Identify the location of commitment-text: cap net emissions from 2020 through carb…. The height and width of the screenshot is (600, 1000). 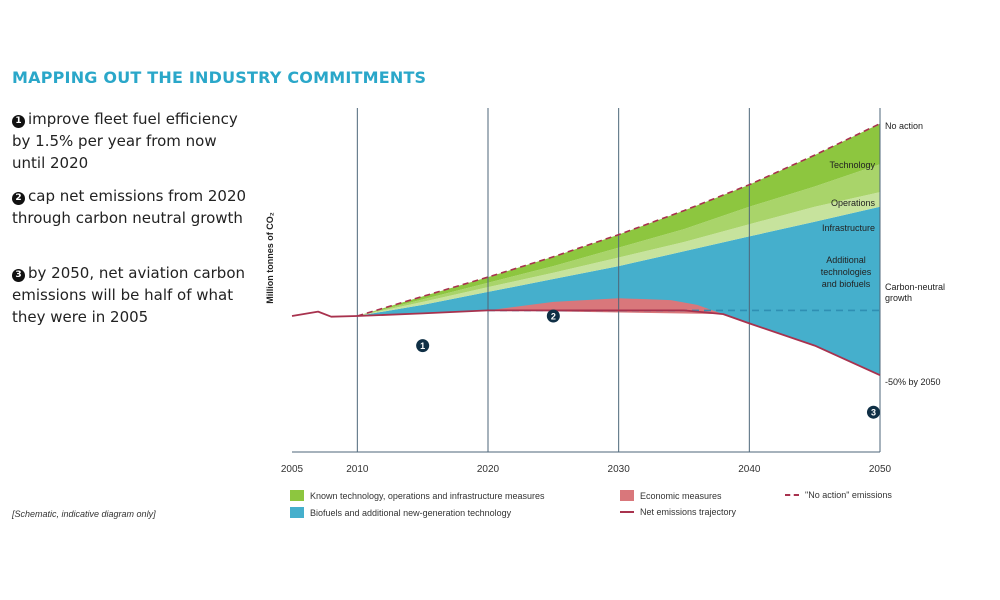
(129, 207).